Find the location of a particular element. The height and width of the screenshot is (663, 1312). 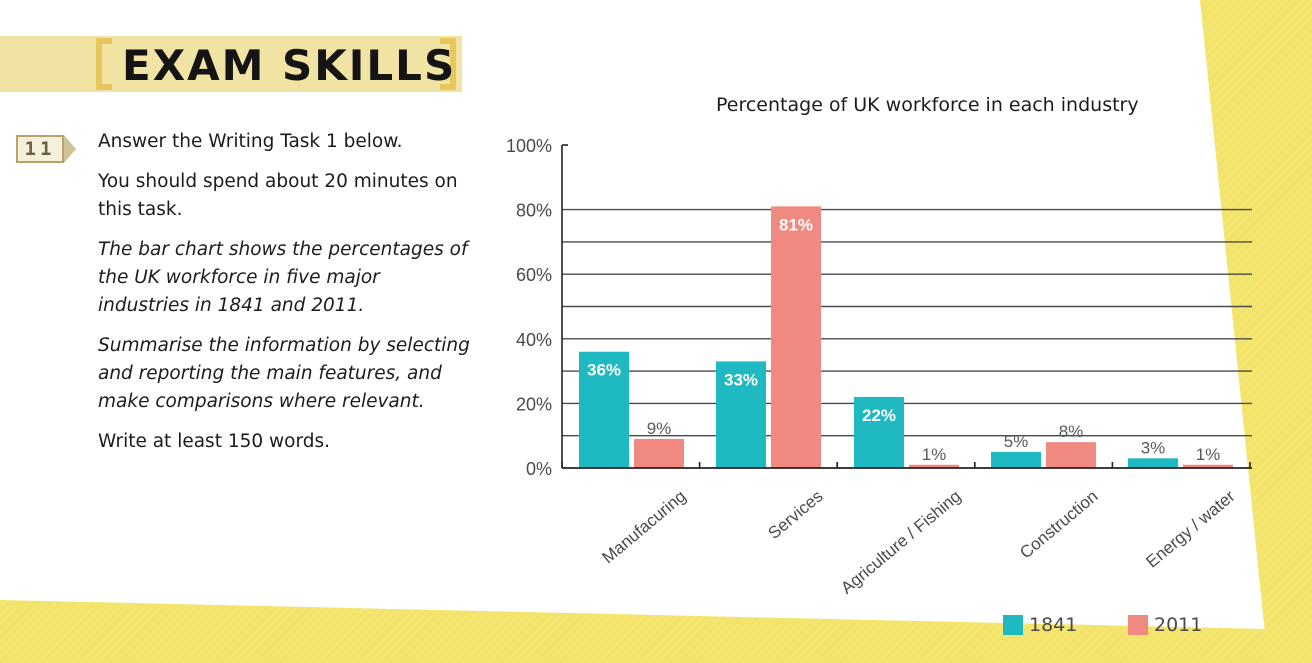

x-tick-label: Manufacuring is located at coordinates (643, 527).